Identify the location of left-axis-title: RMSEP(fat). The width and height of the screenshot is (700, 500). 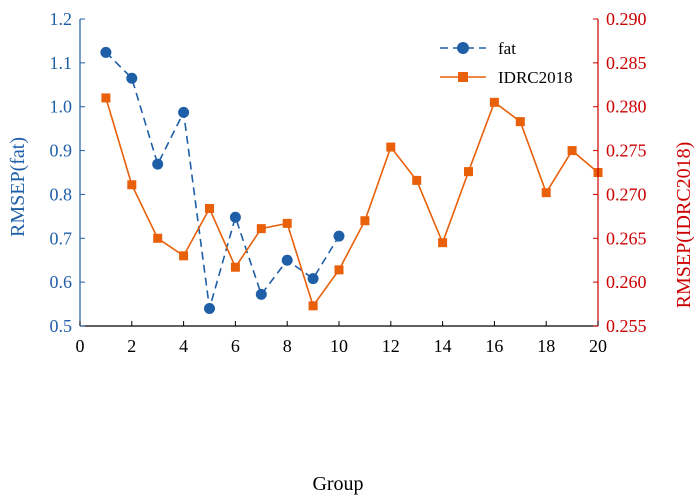
(18, 187).